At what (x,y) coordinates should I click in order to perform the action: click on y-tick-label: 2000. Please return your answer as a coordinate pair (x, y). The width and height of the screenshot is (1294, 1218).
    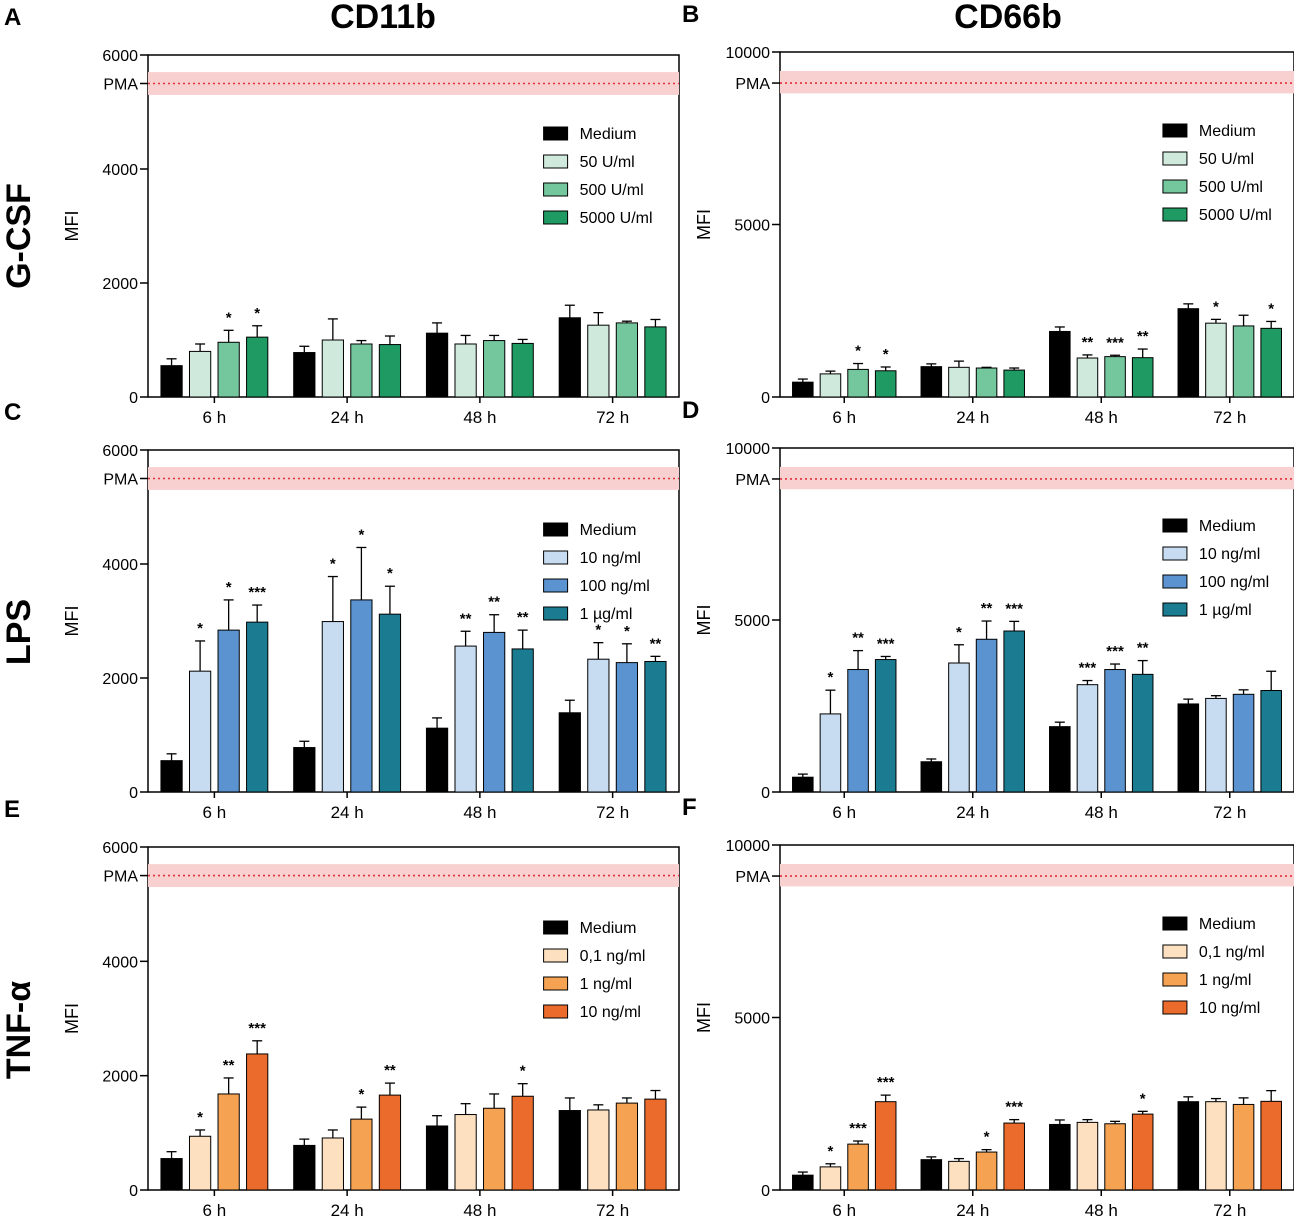
    Looking at the image, I should click on (120, 1077).